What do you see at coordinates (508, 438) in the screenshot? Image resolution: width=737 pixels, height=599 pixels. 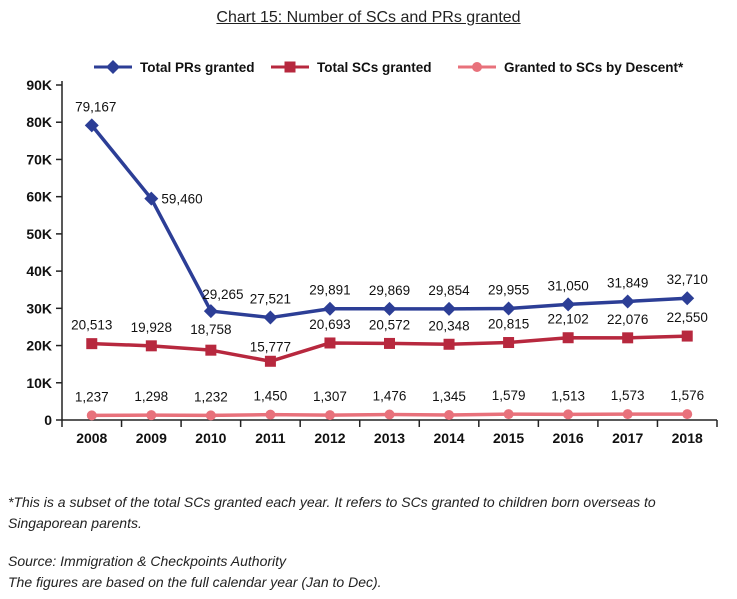 I see `x-tick-label: 2015` at bounding box center [508, 438].